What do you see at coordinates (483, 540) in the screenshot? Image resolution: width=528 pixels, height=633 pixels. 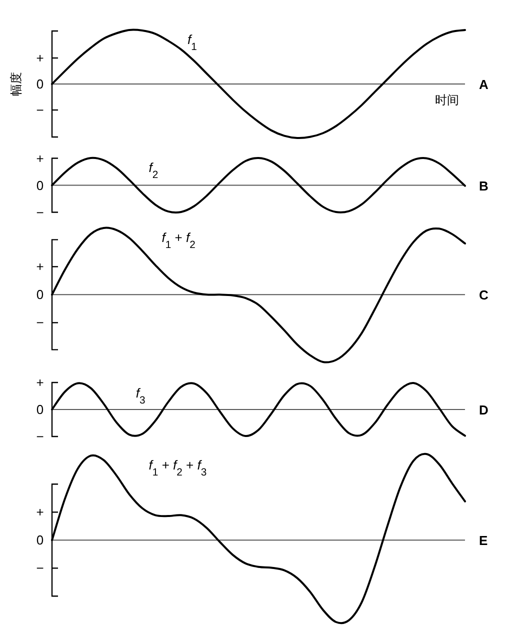 I see `text: E` at bounding box center [483, 540].